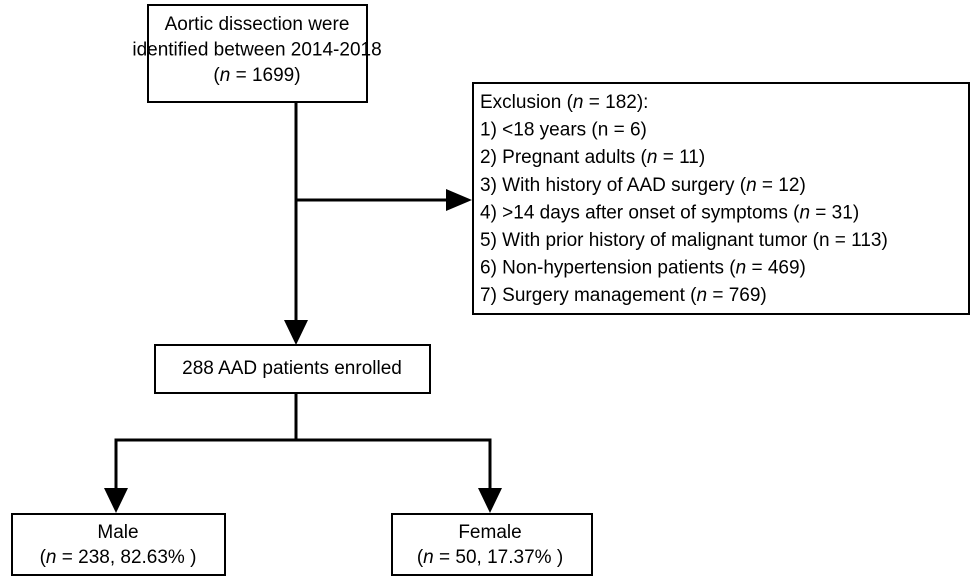  I want to click on text-run: identified between 2014-2018, so click(256, 50).